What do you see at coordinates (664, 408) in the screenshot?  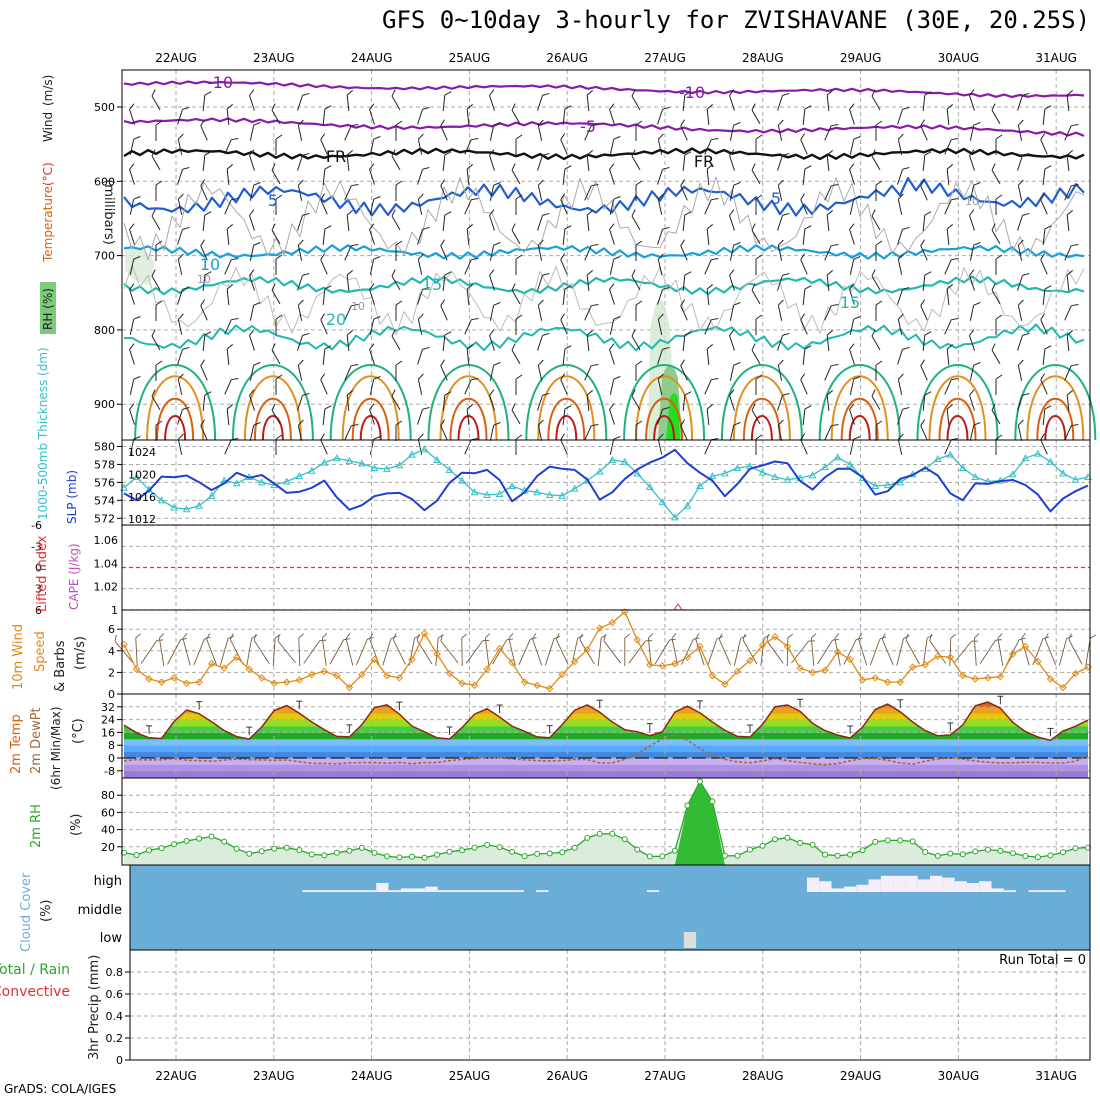 I see `temp-contour-30-arch` at bounding box center [664, 408].